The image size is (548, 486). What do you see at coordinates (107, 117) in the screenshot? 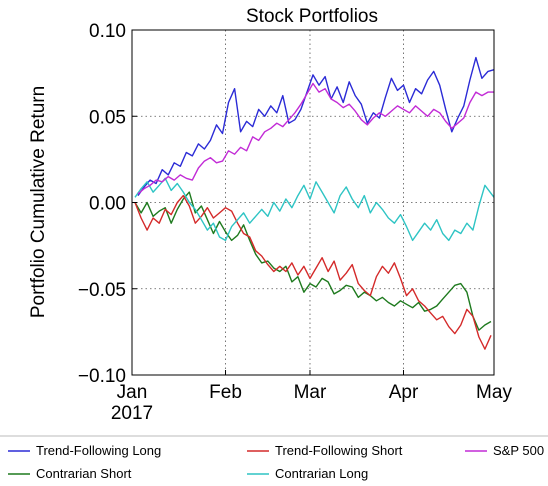
I see `y-tick-label: 0.05` at bounding box center [107, 117].